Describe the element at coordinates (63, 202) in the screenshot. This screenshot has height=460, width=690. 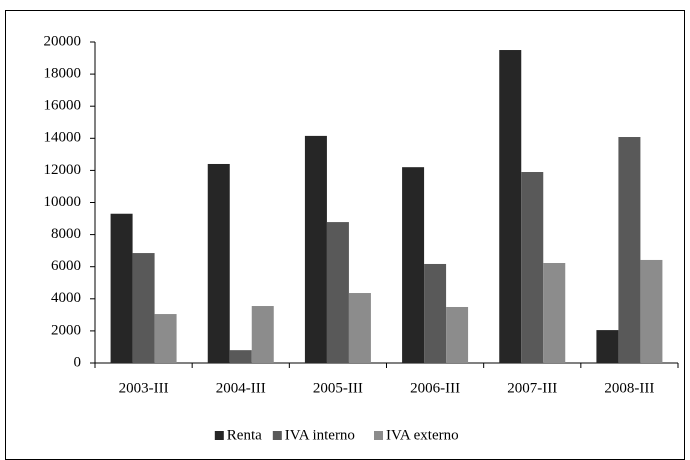
I see `y-tick-label: 10000` at that location.